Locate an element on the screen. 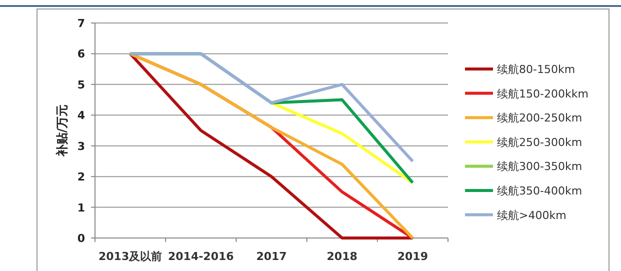 The width and height of the screenshot is (621, 271). y-axis-title: 补贴/万元 is located at coordinates (62, 131).